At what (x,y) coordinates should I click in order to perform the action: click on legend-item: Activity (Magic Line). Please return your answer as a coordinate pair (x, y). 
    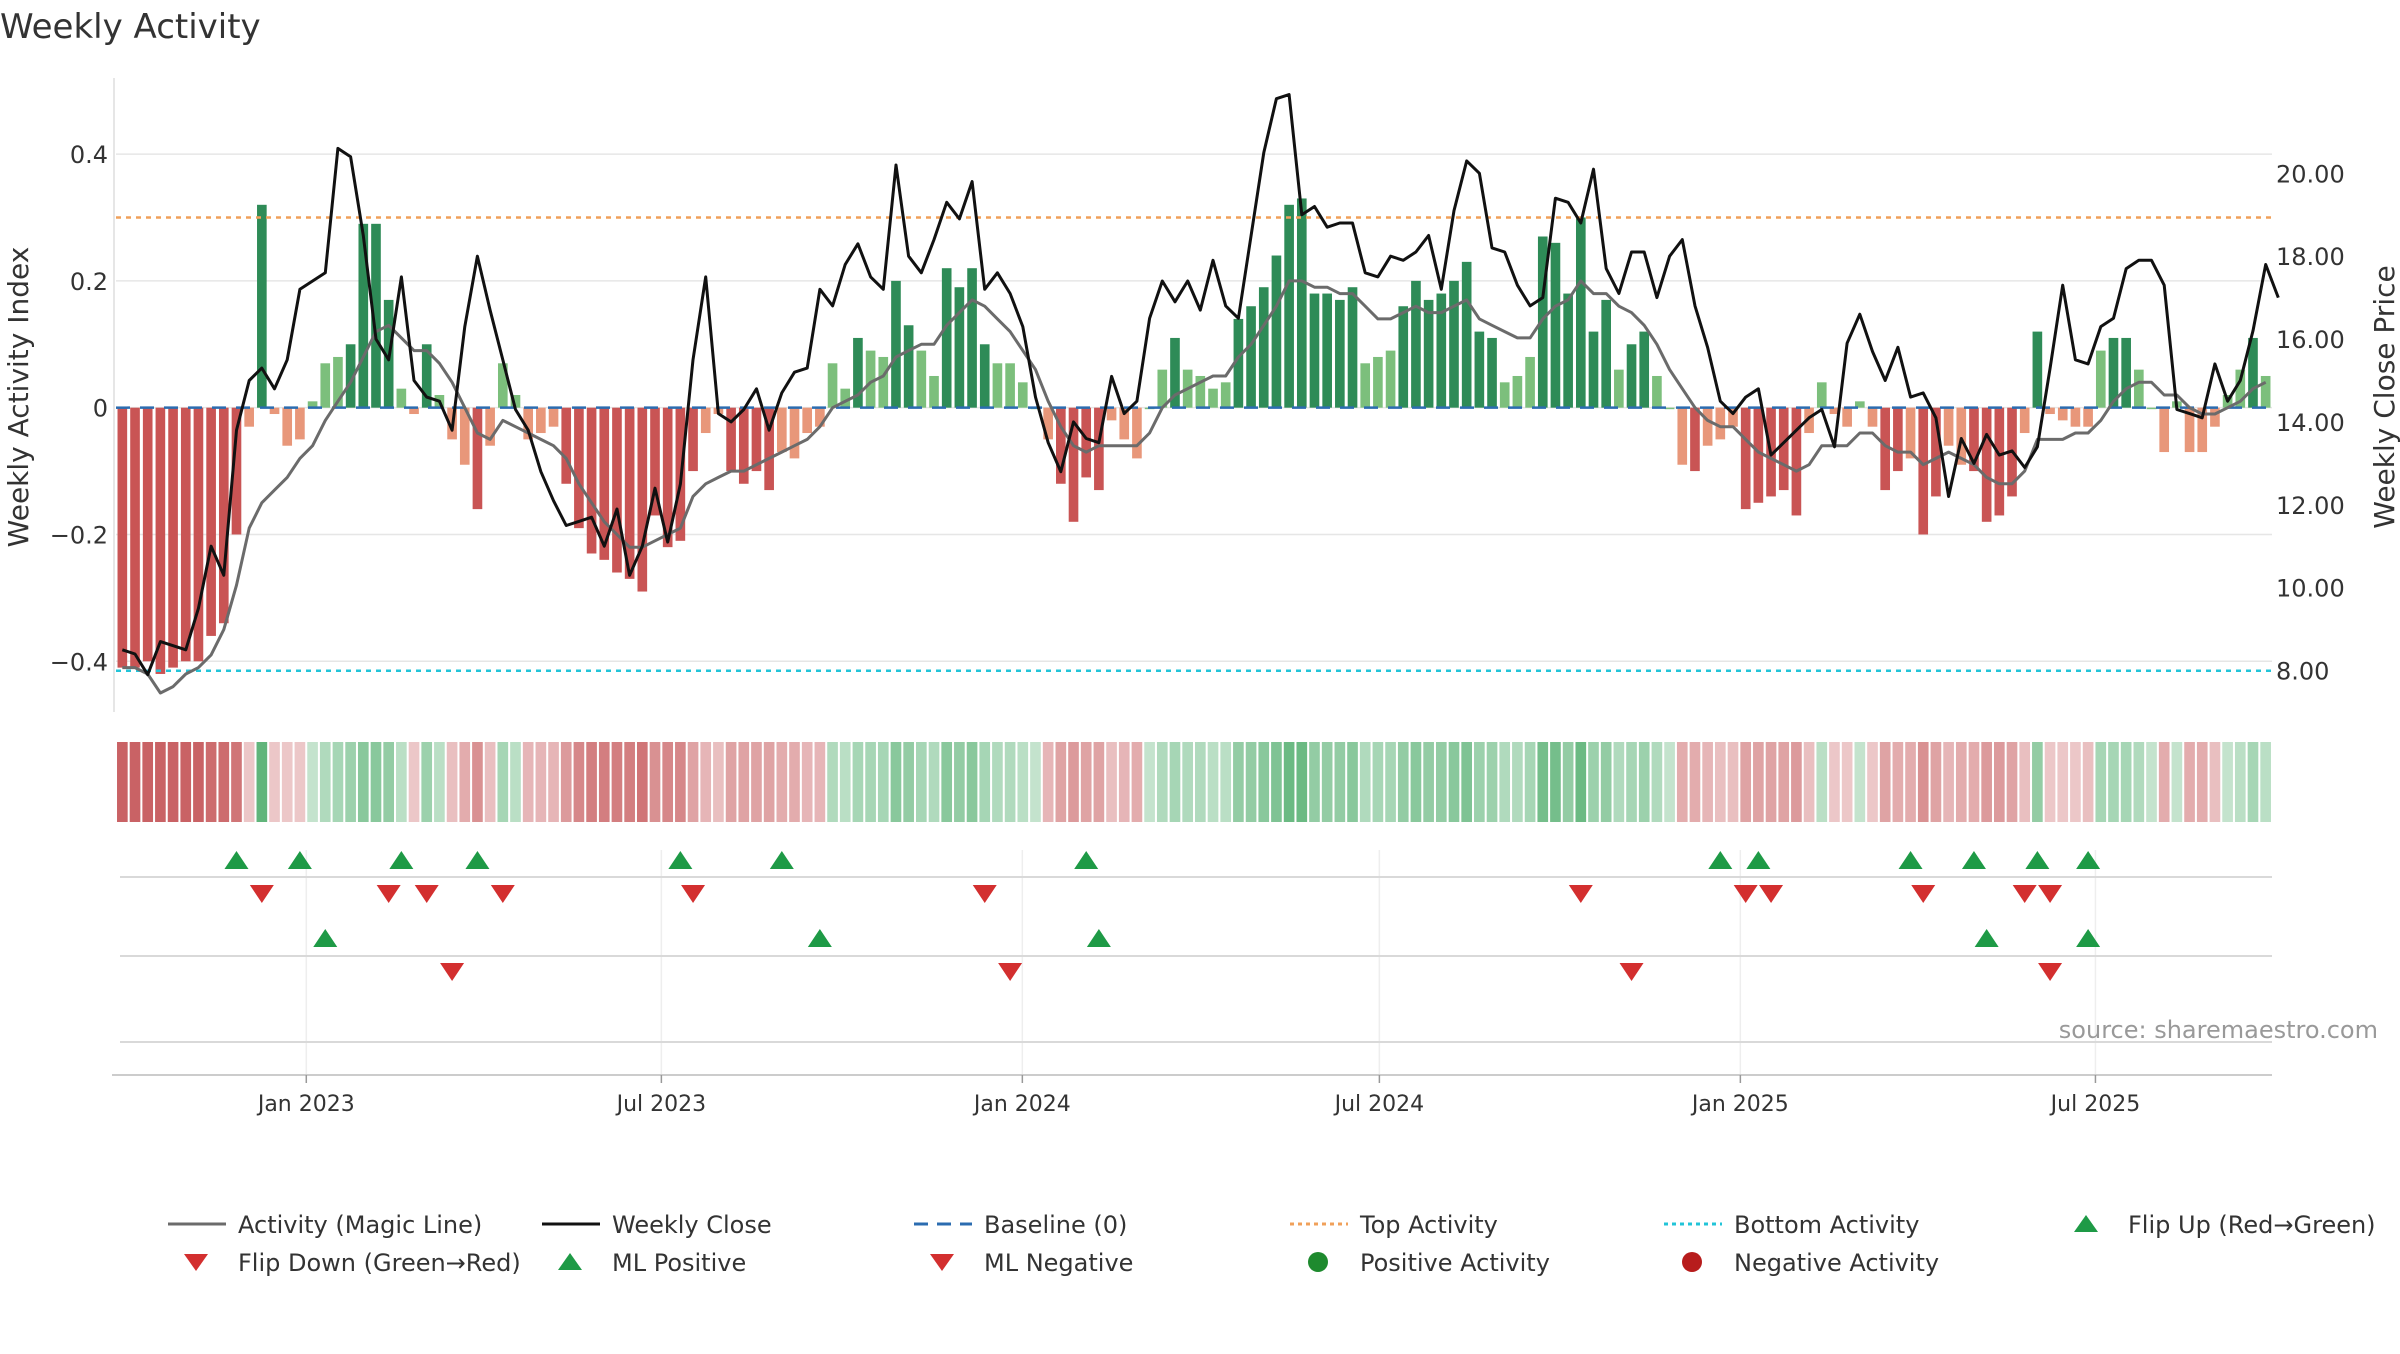
    Looking at the image, I should click on (325, 1225).